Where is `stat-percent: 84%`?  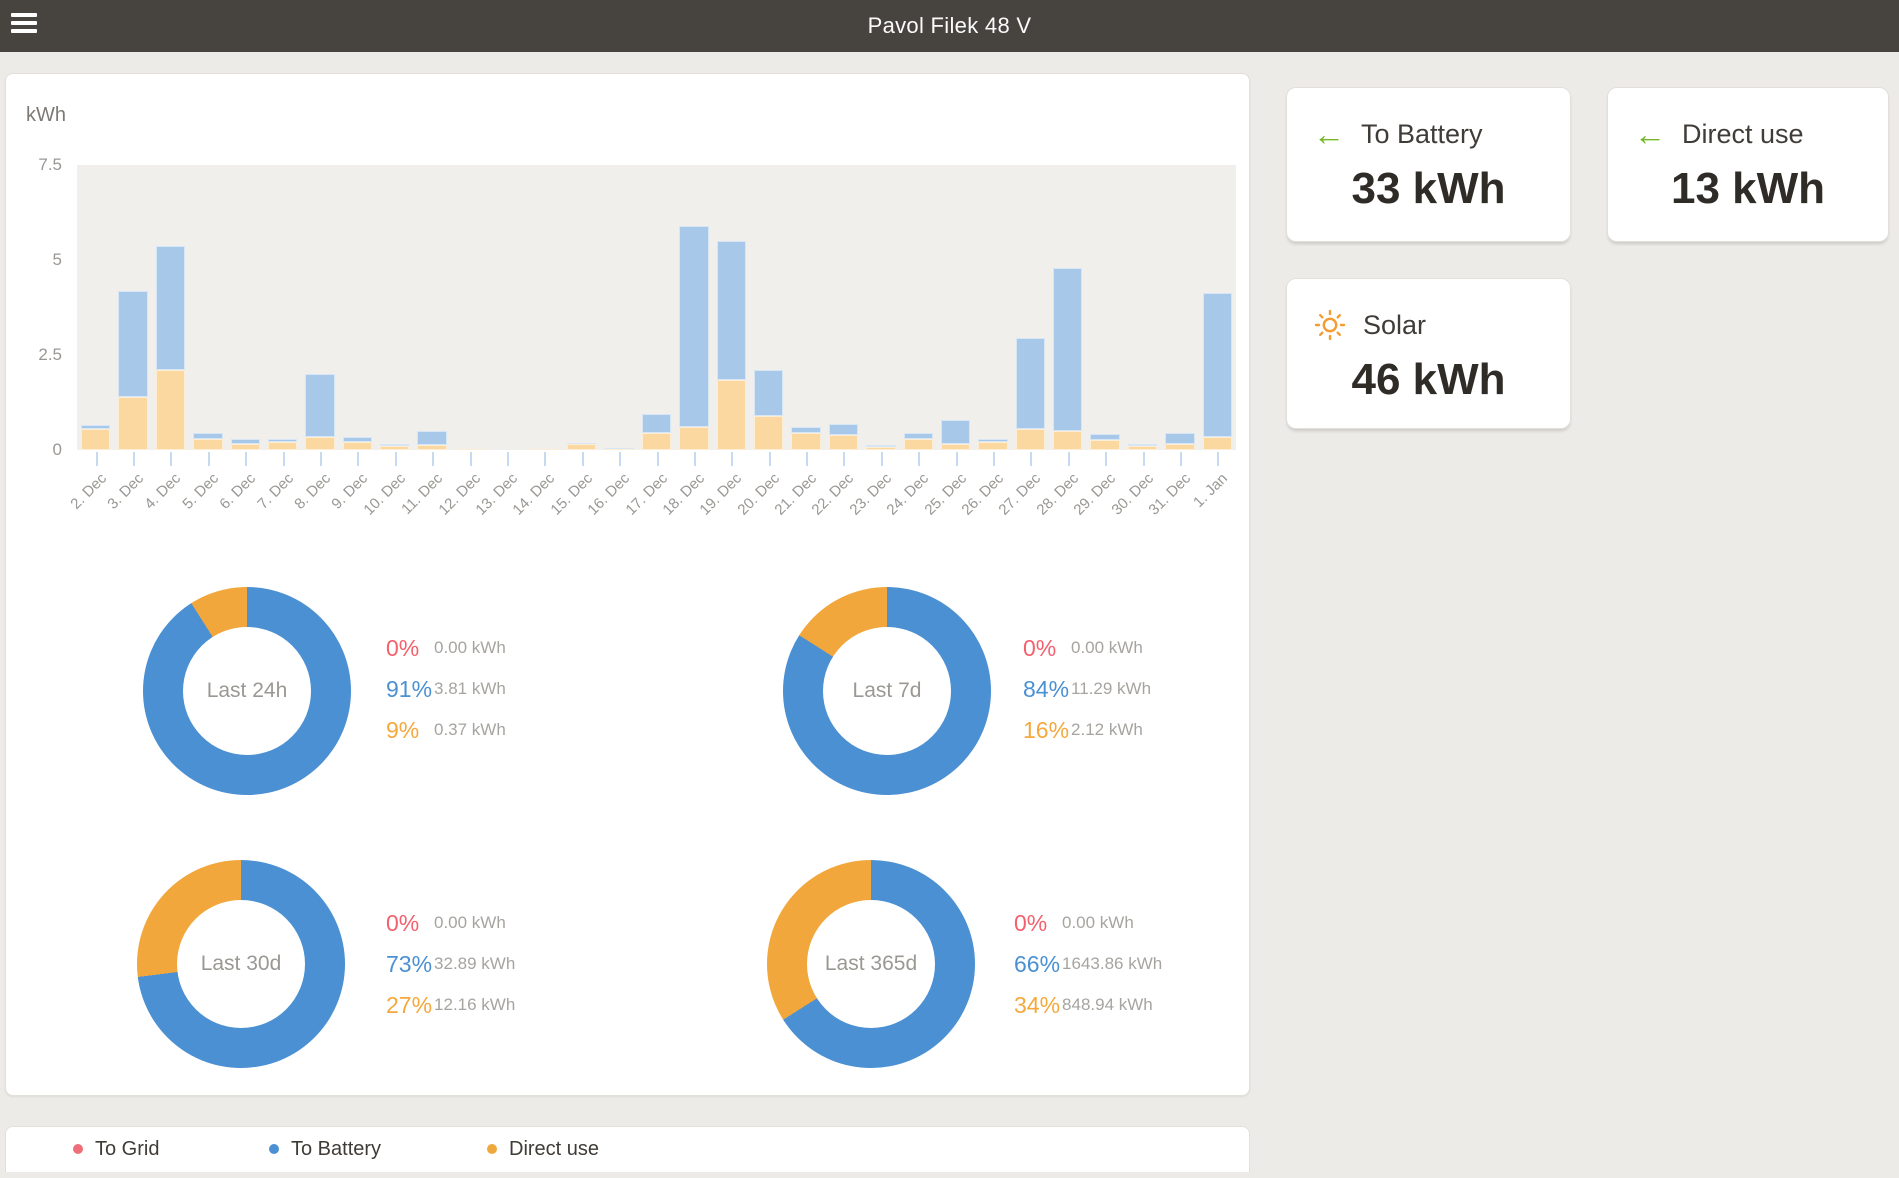
stat-percent: 84% is located at coordinates (1046, 688).